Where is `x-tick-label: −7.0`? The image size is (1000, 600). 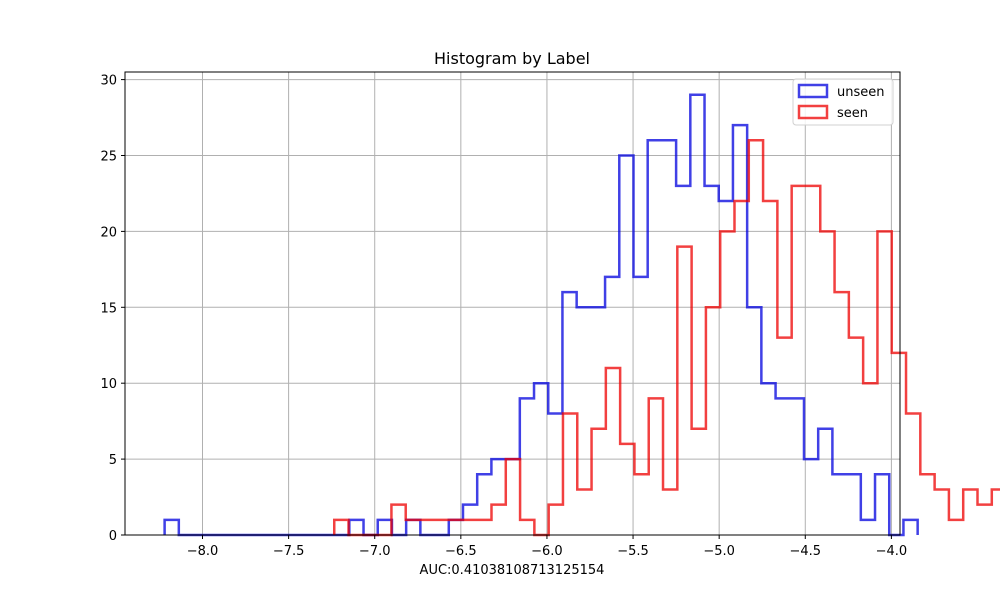 x-tick-label: −7.0 is located at coordinates (375, 551).